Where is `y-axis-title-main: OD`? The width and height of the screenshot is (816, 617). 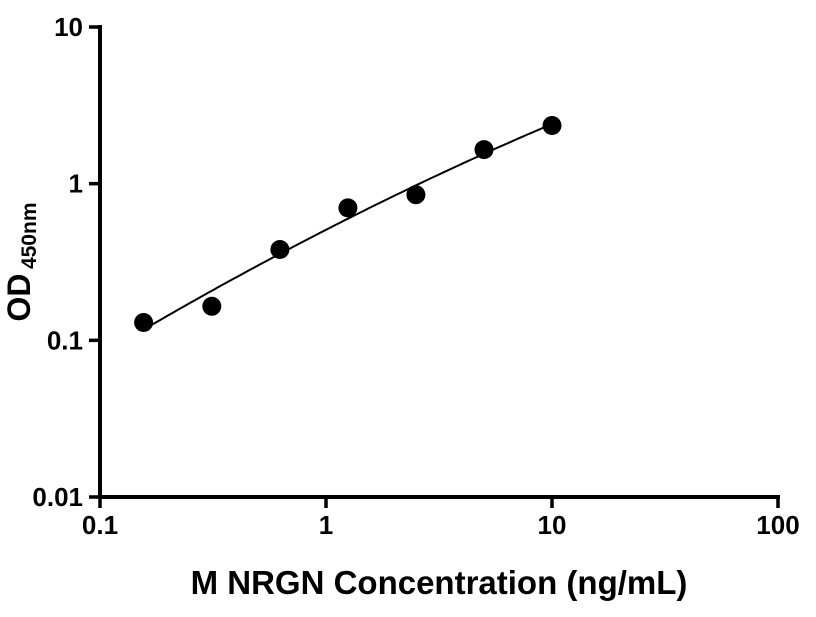 y-axis-title-main: OD is located at coordinates (19, 298).